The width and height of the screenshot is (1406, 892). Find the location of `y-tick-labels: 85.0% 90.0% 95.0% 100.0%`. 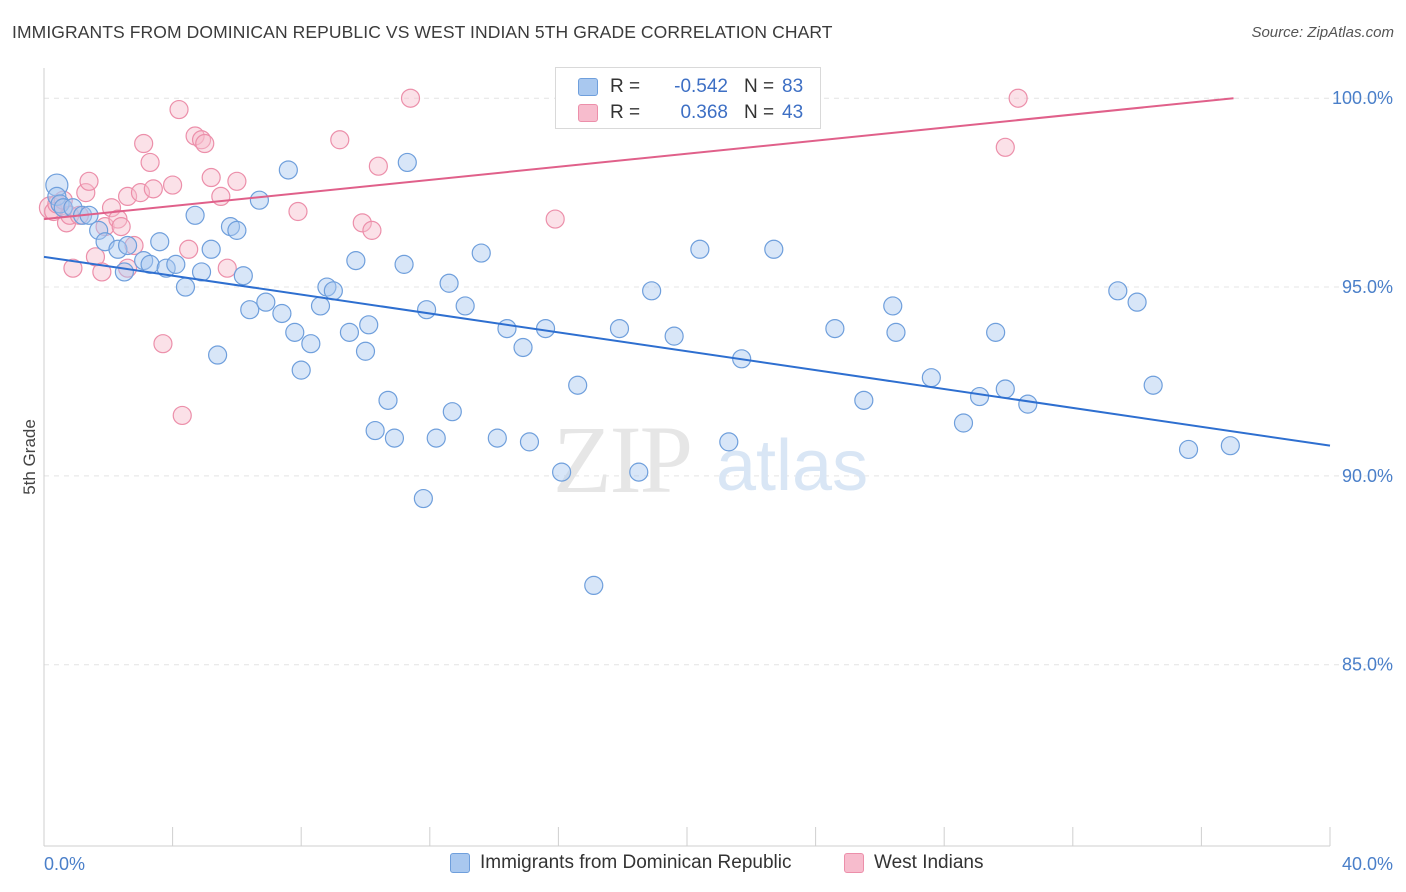

y-tick-labels: 85.0% 90.0% 95.0% 100.0% is located at coordinates (1362, 381).